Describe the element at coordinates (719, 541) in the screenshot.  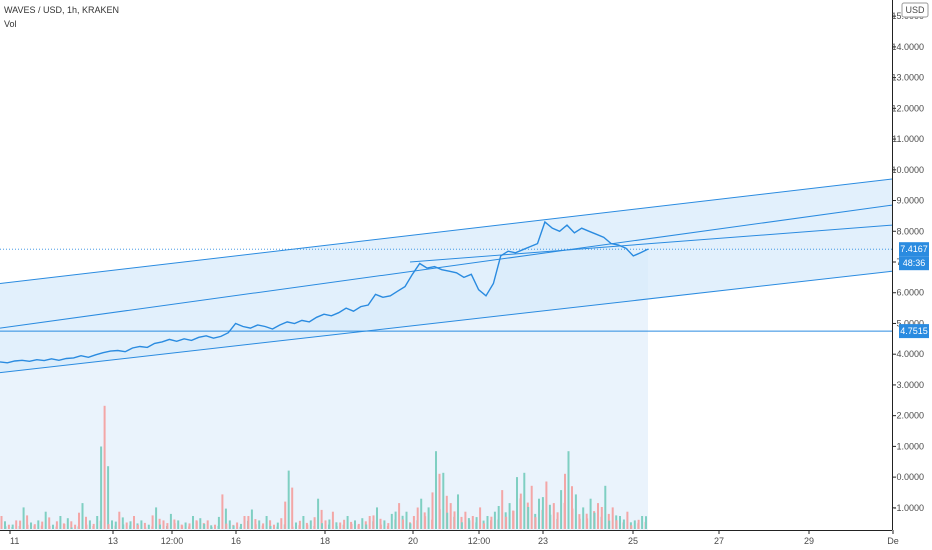
I see `x-tick-label: 27` at that location.